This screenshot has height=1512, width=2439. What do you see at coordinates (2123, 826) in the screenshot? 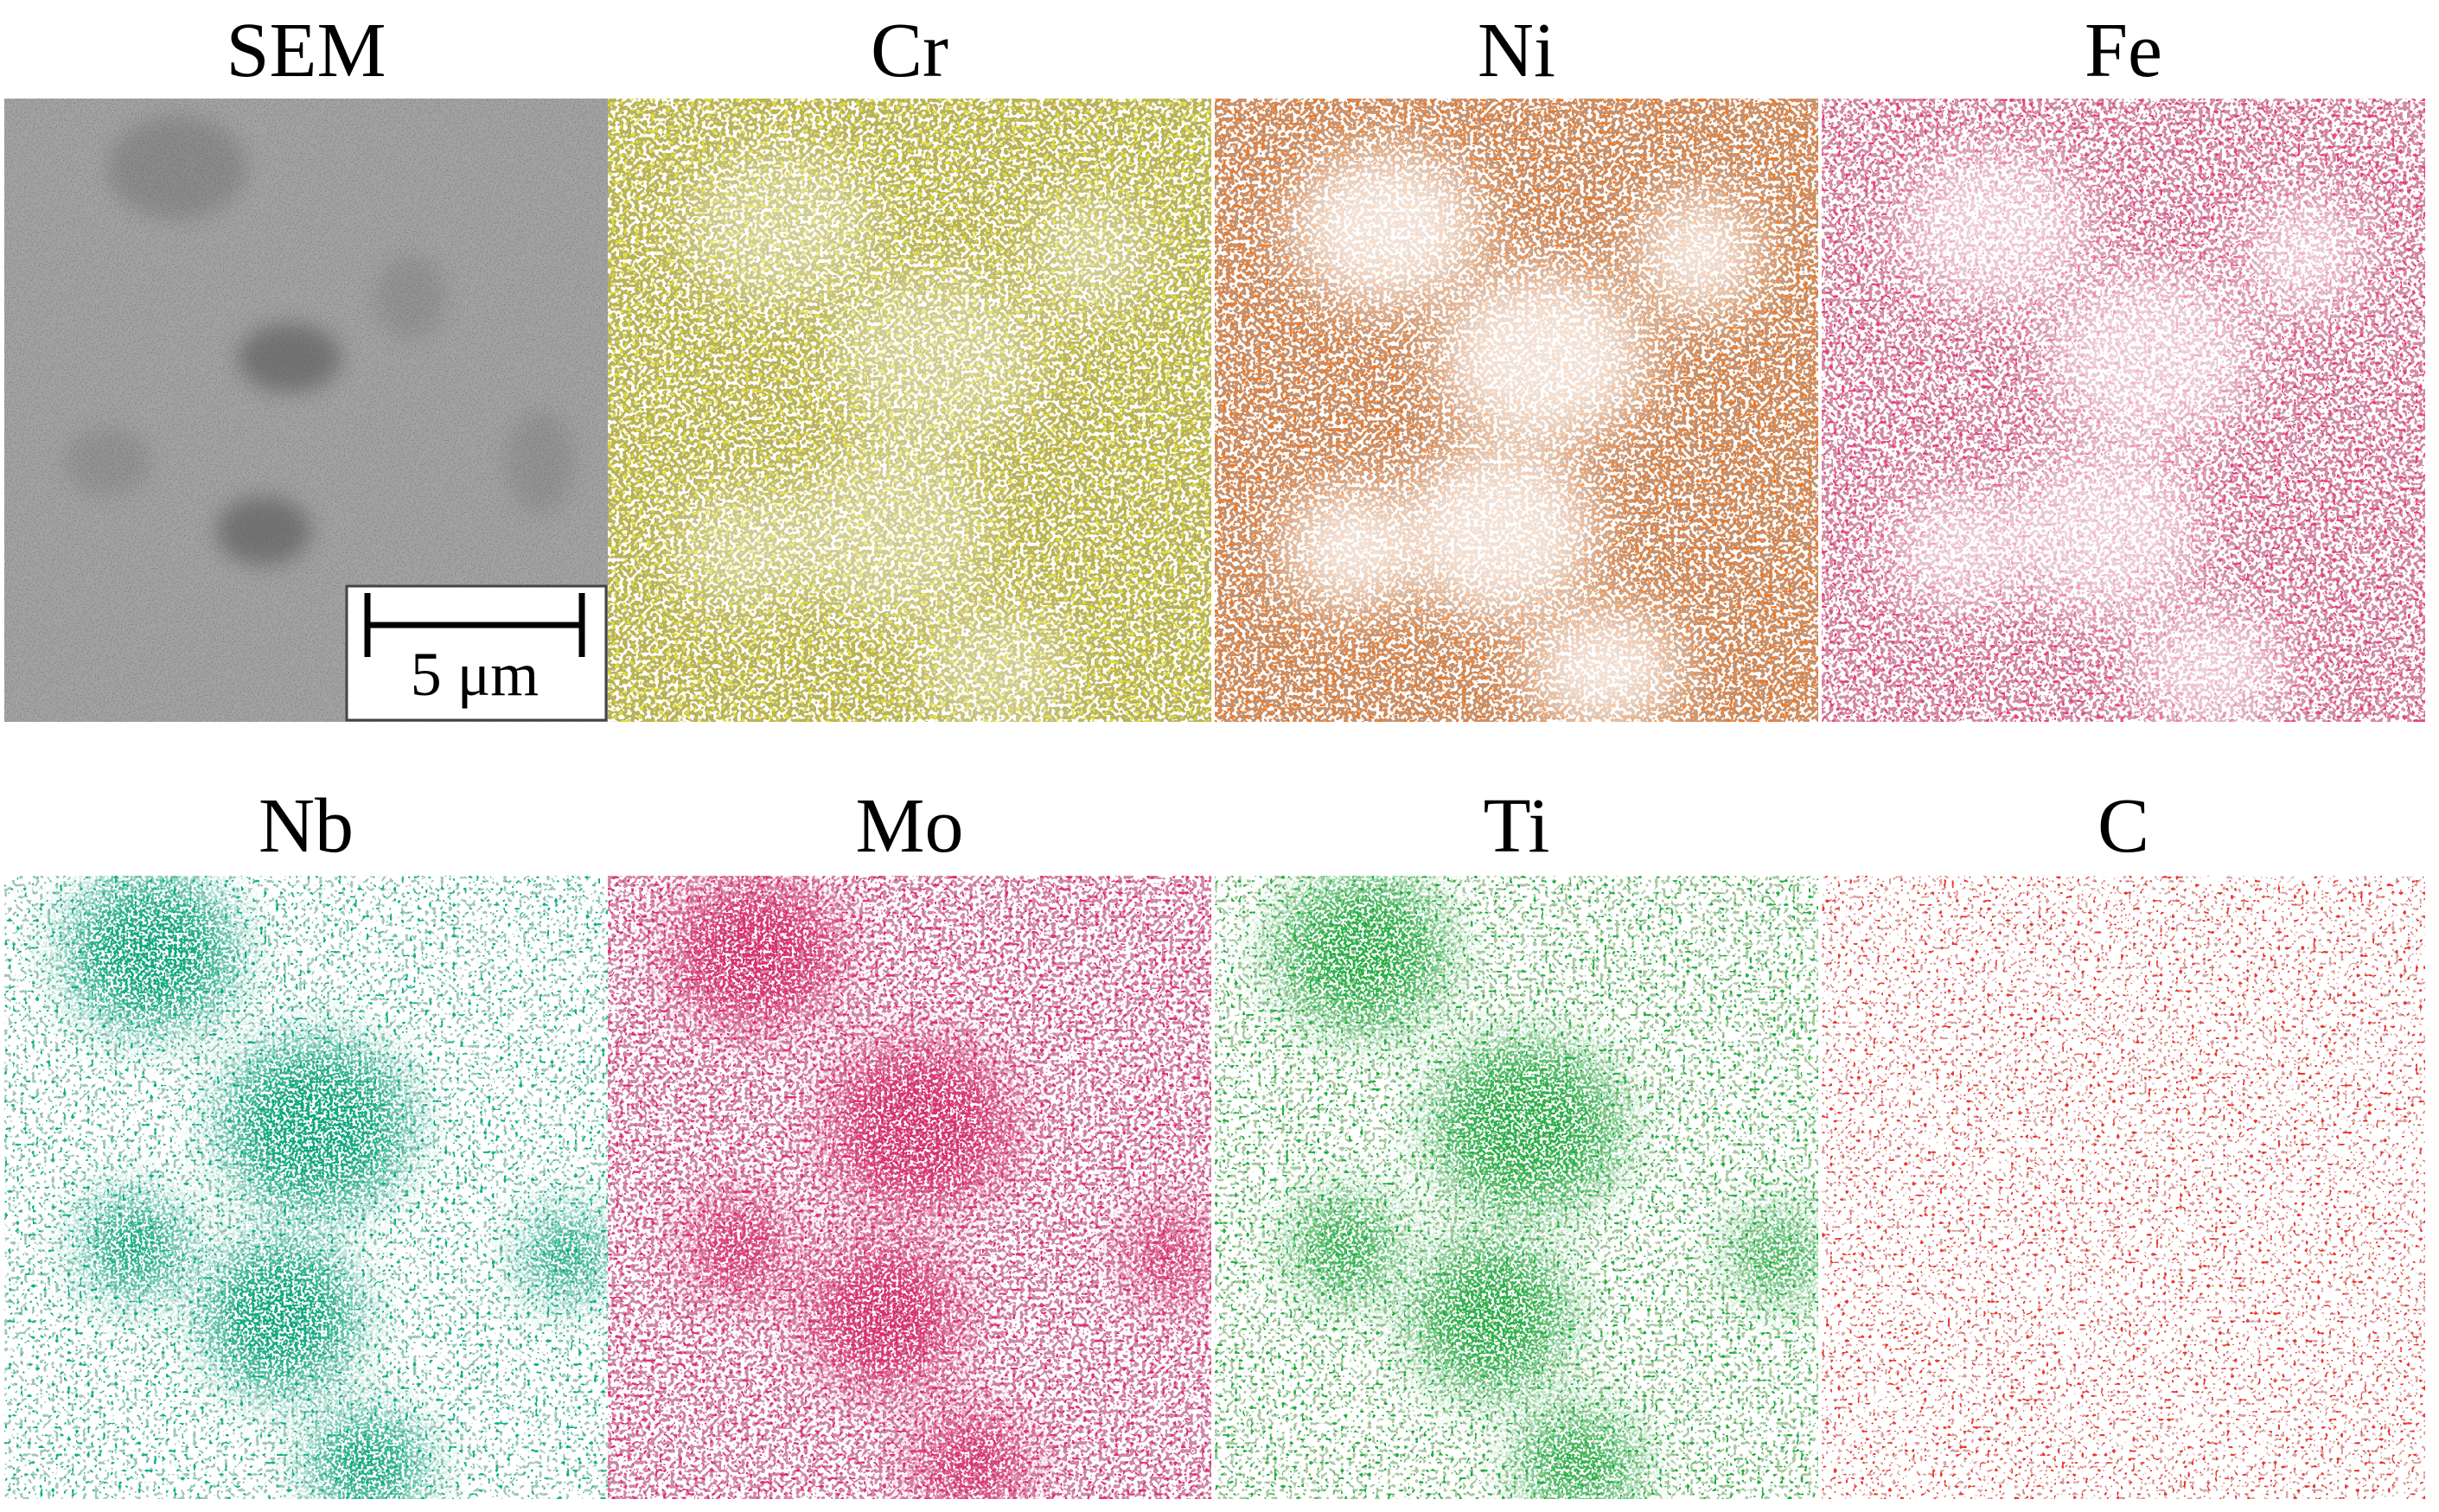
I see `panel-label: C` at bounding box center [2123, 826].